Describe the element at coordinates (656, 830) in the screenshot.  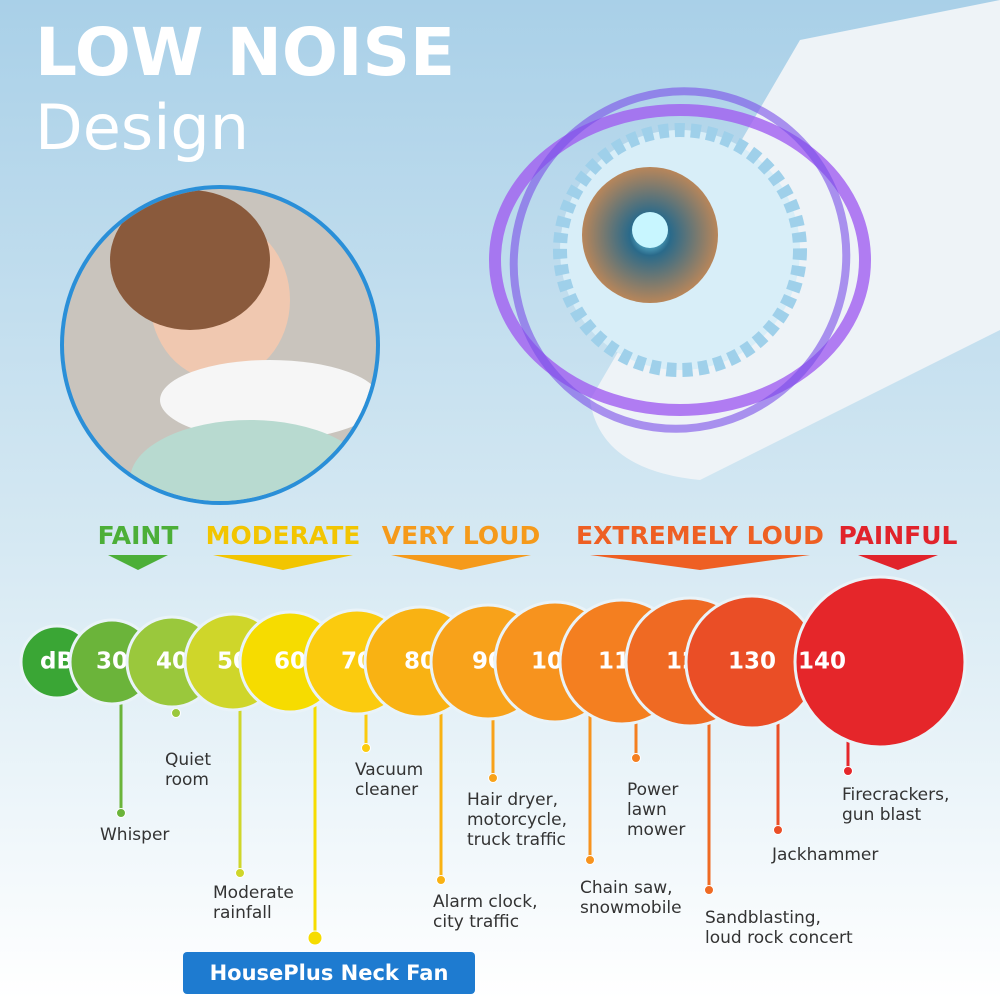
I see `example-label: mower` at that location.